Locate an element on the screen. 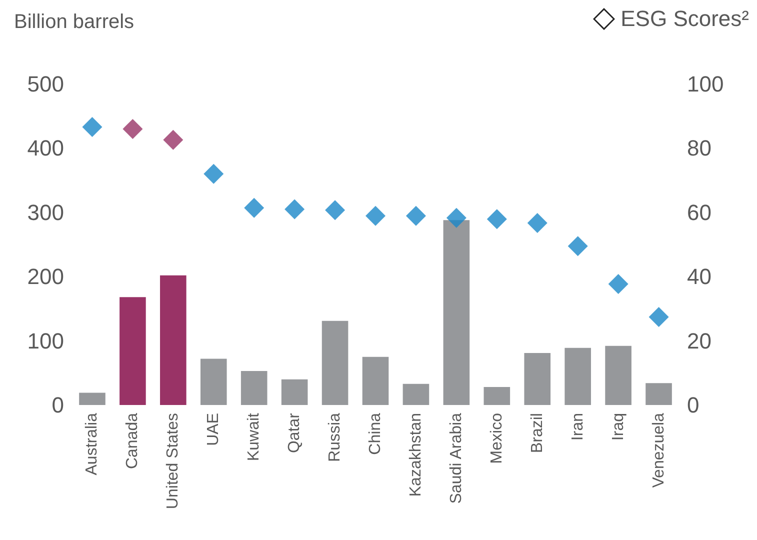 Image resolution: width=757 pixels, height=540 pixels. x-tick-label: Mexico is located at coordinates (497, 438).